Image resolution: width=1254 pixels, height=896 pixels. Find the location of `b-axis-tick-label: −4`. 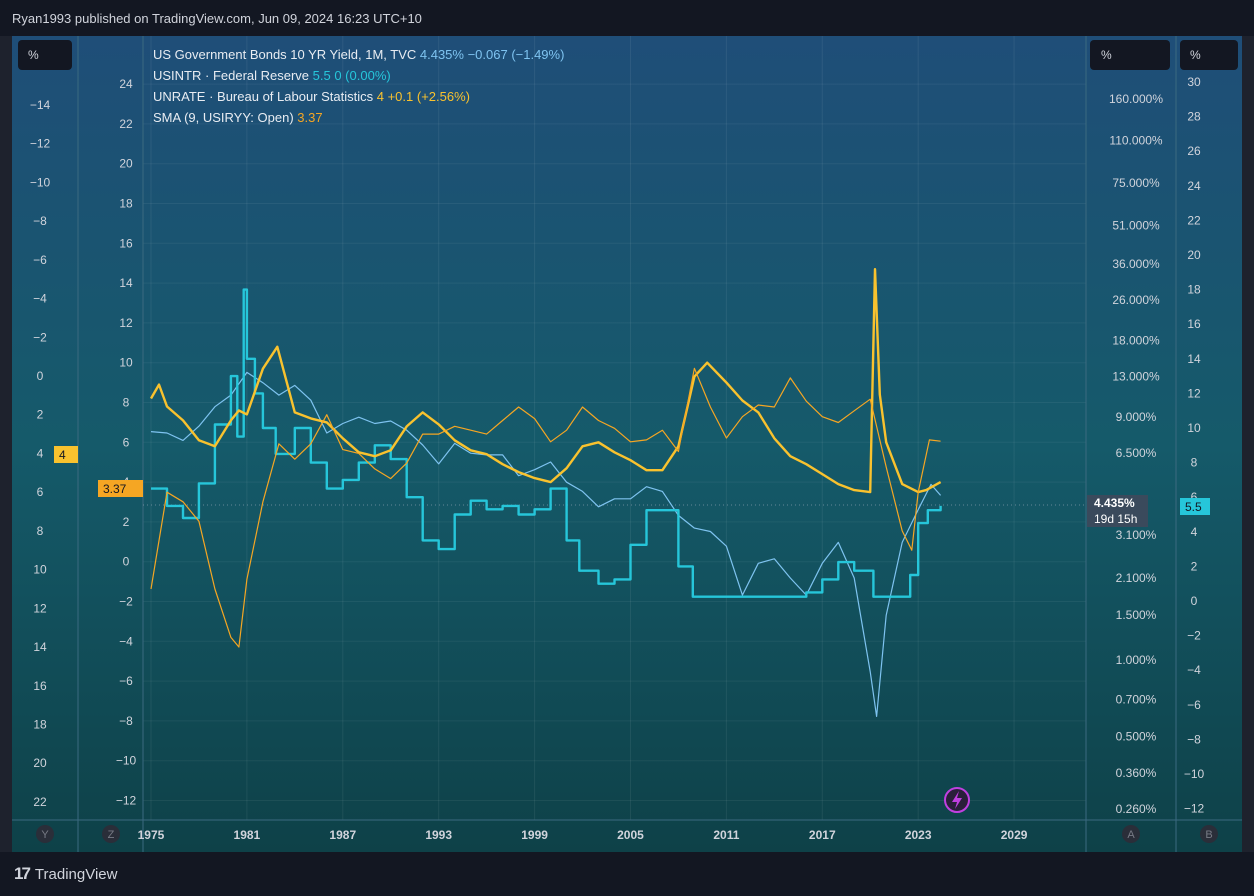

b-axis-tick-label: −4 is located at coordinates (1194, 670).